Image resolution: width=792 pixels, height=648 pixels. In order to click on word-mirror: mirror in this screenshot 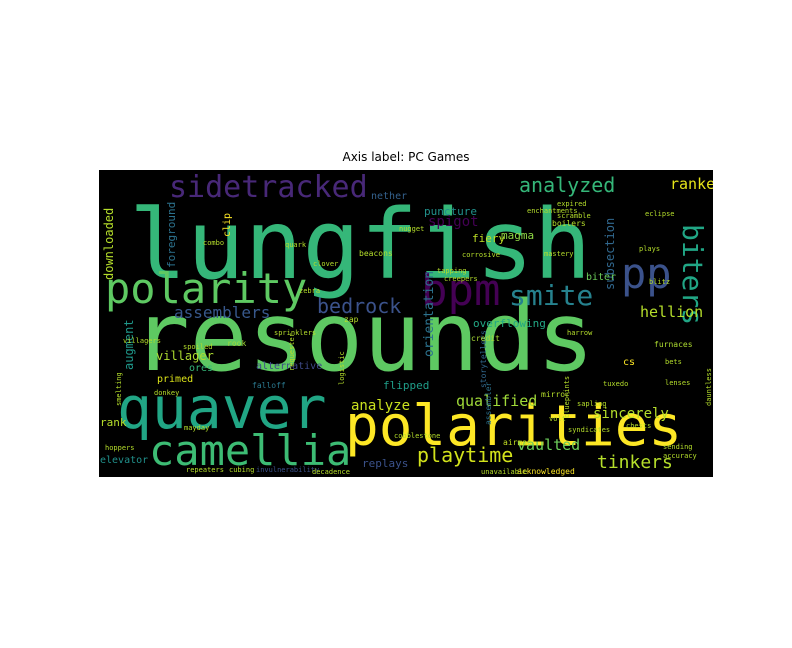, I will do `click(555, 394)`.